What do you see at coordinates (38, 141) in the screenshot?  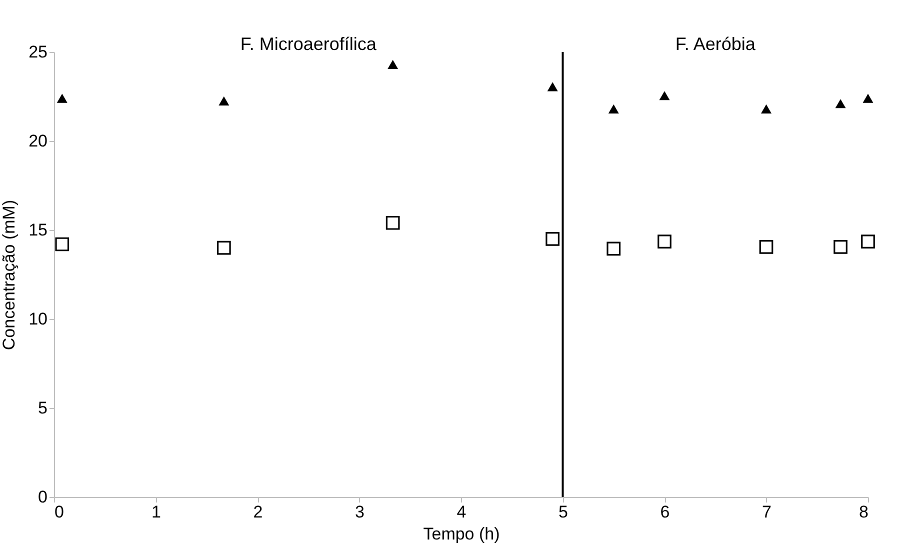 I see `y-tick-label: 20` at bounding box center [38, 141].